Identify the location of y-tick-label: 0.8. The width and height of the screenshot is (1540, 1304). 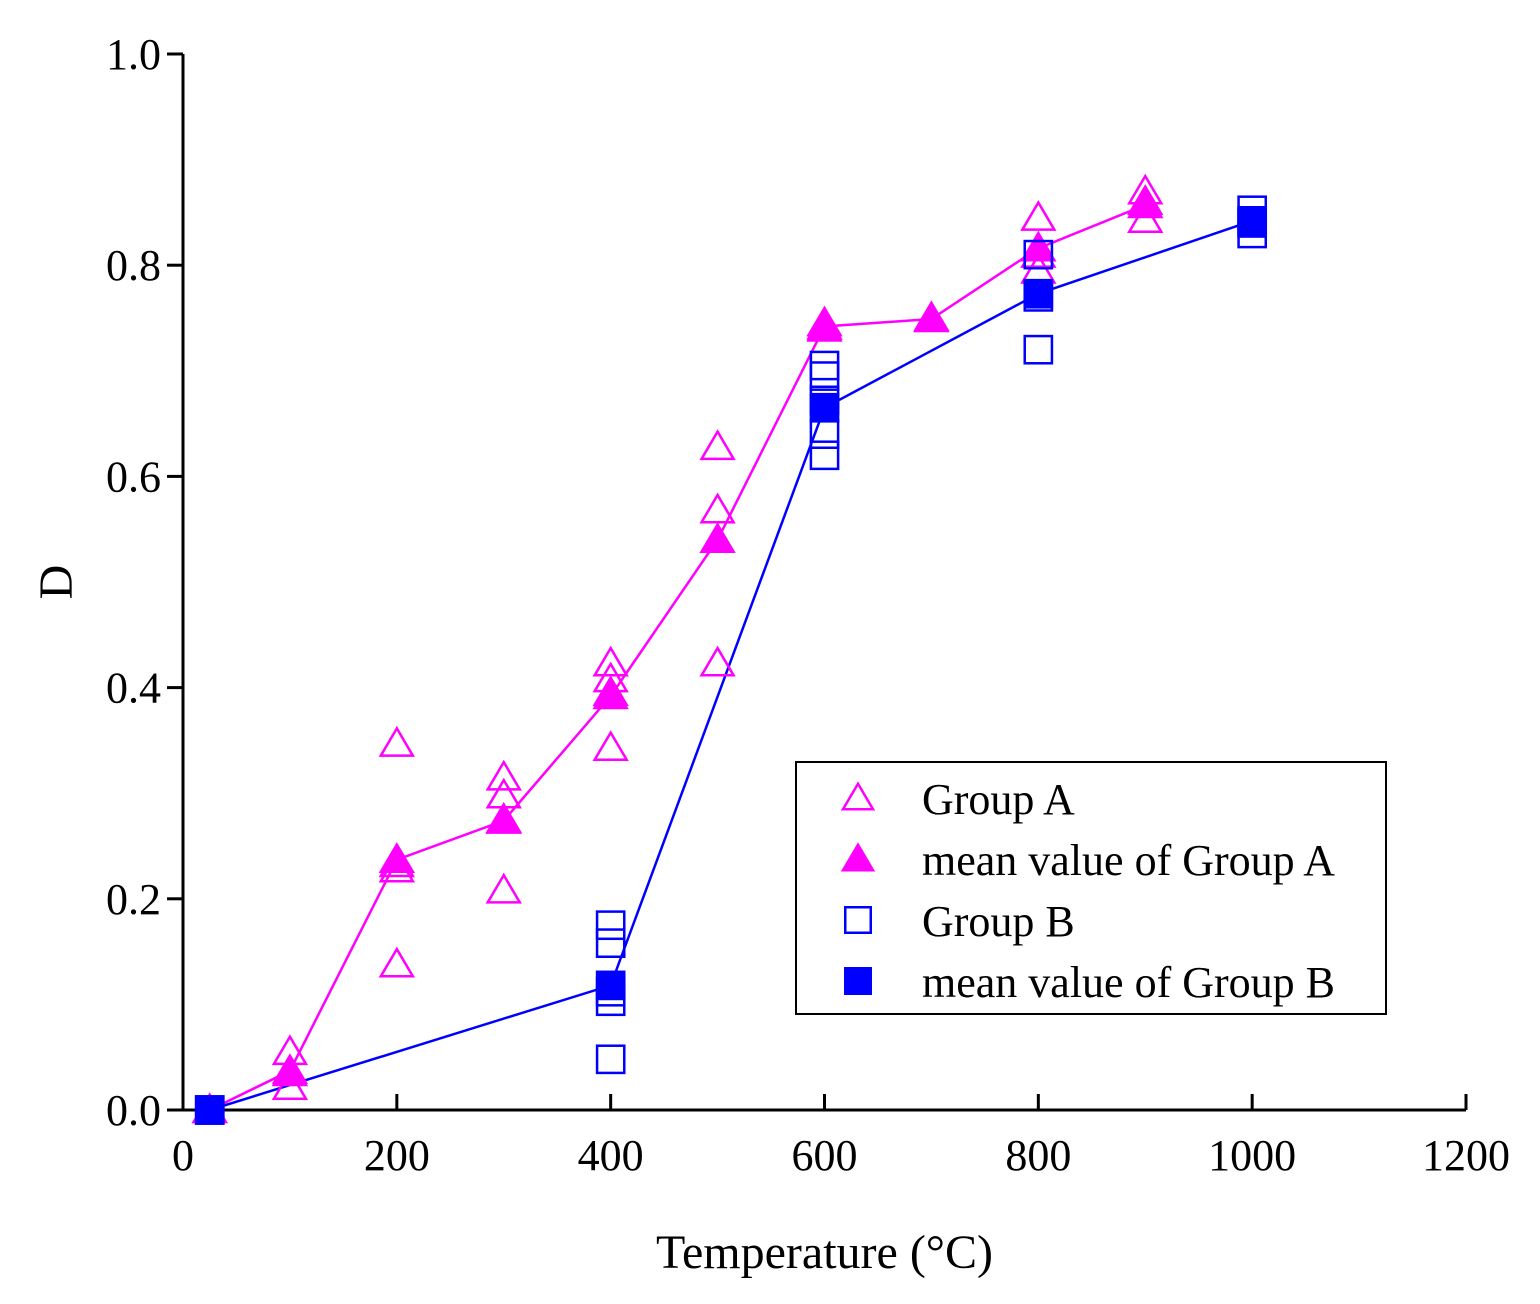
(133, 265).